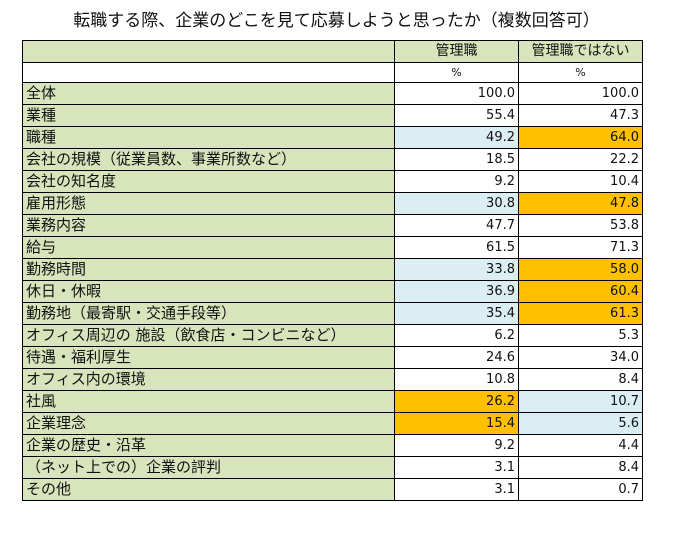 This screenshot has height=534, width=673. What do you see at coordinates (208, 51) in the screenshot?
I see `header-empty-cell` at bounding box center [208, 51].